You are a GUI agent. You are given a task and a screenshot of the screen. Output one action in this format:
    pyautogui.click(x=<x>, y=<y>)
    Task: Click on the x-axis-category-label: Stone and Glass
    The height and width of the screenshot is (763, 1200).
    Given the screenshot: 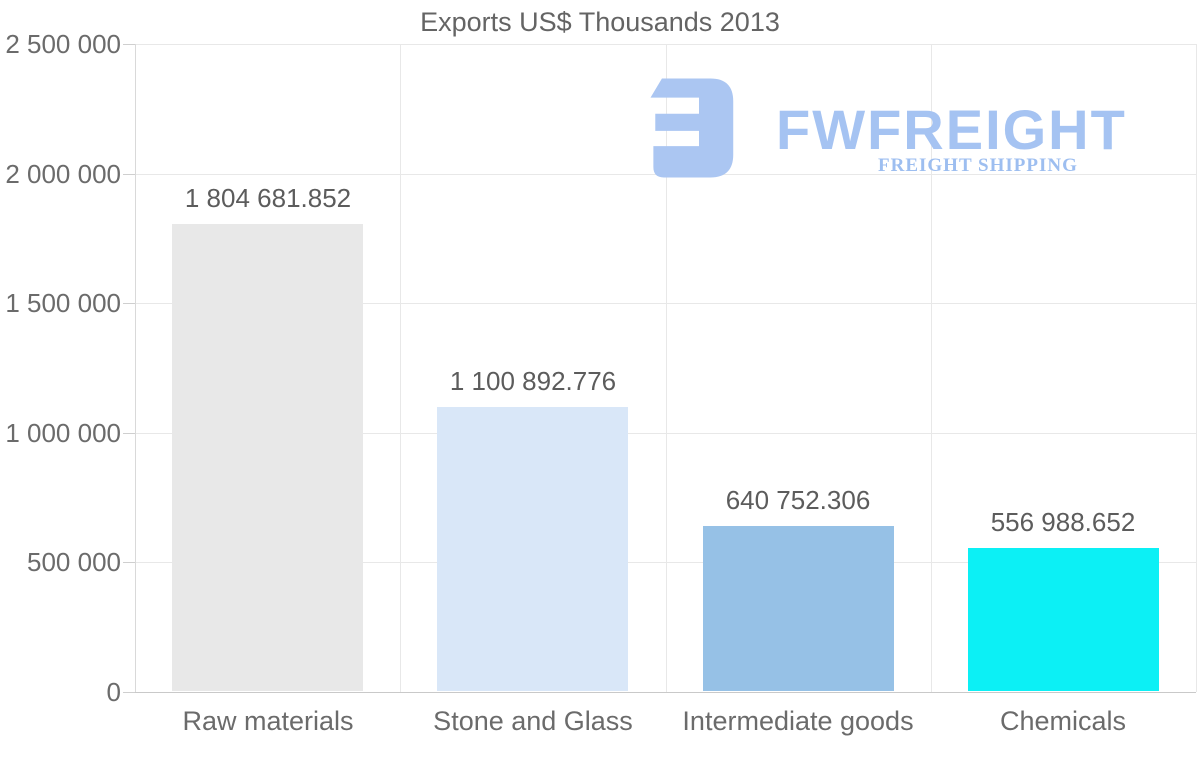 What is the action you would take?
    pyautogui.click(x=533, y=721)
    